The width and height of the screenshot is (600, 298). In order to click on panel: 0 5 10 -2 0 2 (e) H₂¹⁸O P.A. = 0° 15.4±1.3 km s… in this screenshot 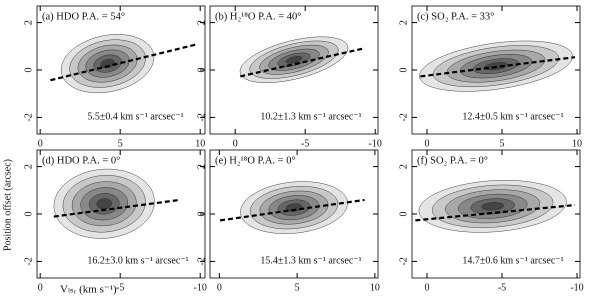, I will do `click(288, 221)`.